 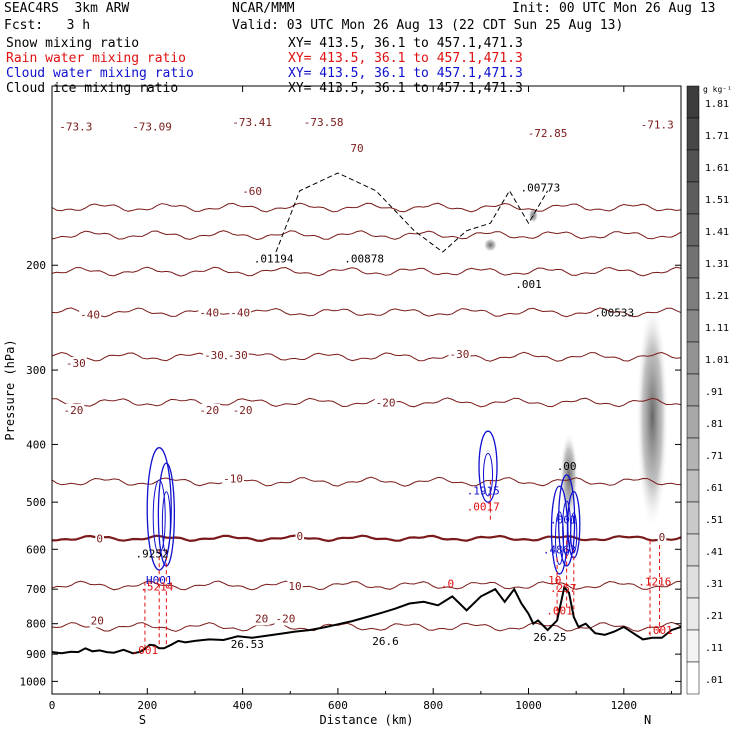 I want to click on extremum-label: 10, so click(x=554, y=580).